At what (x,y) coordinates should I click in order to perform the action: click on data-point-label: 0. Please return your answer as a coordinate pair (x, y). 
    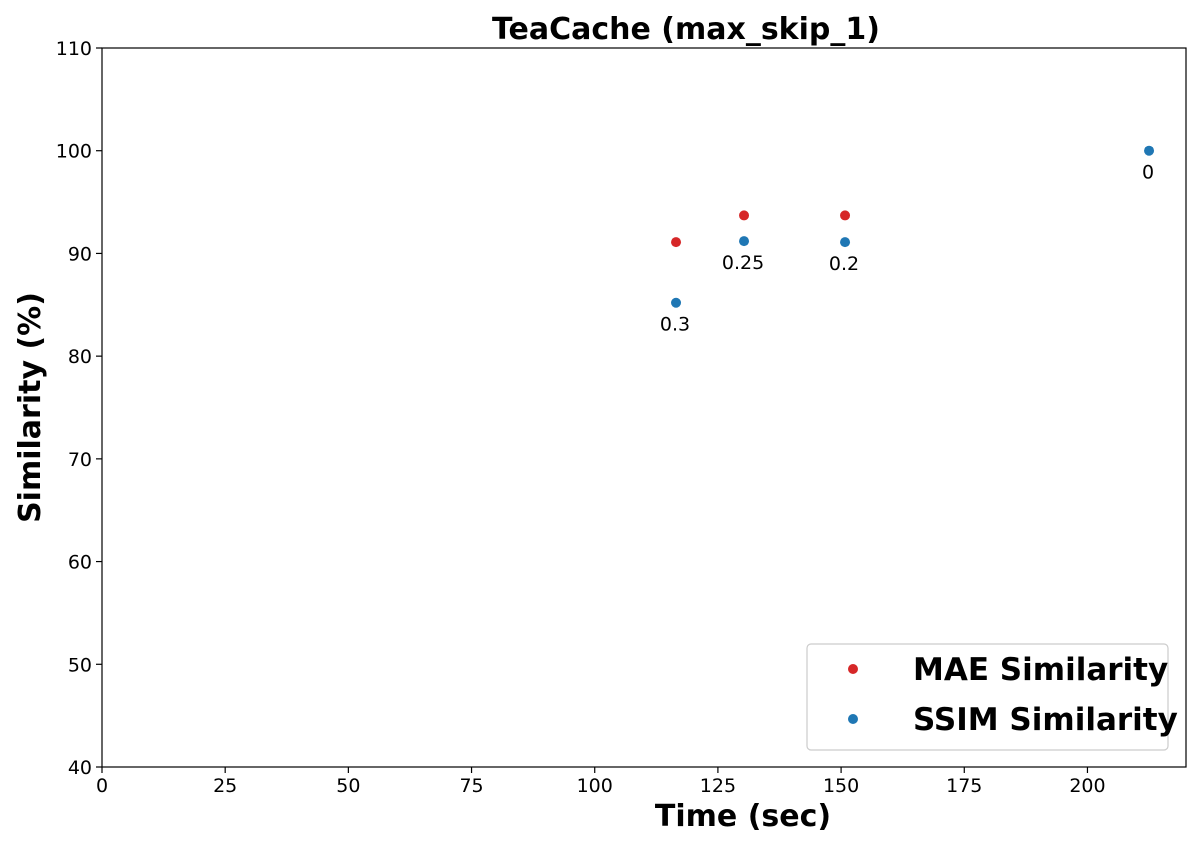
    Looking at the image, I should click on (1148, 173).